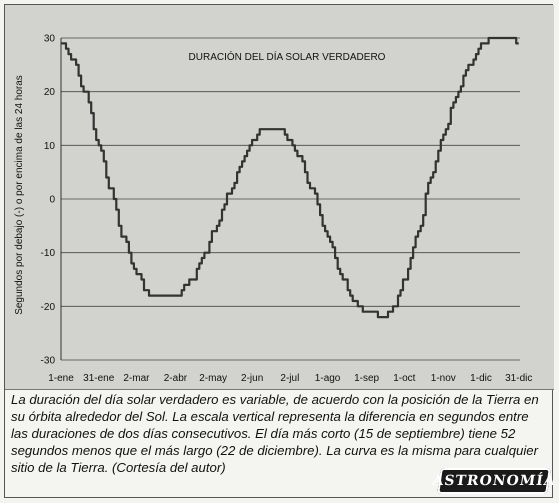  What do you see at coordinates (50, 146) in the screenshot?
I see `y-tick-label: 10` at bounding box center [50, 146].